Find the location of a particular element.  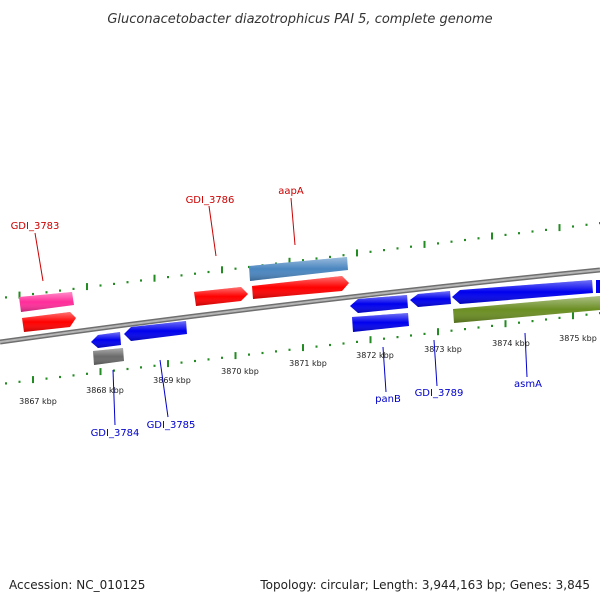

kbp-label-3869: 3869 kbp is located at coordinates (172, 380).